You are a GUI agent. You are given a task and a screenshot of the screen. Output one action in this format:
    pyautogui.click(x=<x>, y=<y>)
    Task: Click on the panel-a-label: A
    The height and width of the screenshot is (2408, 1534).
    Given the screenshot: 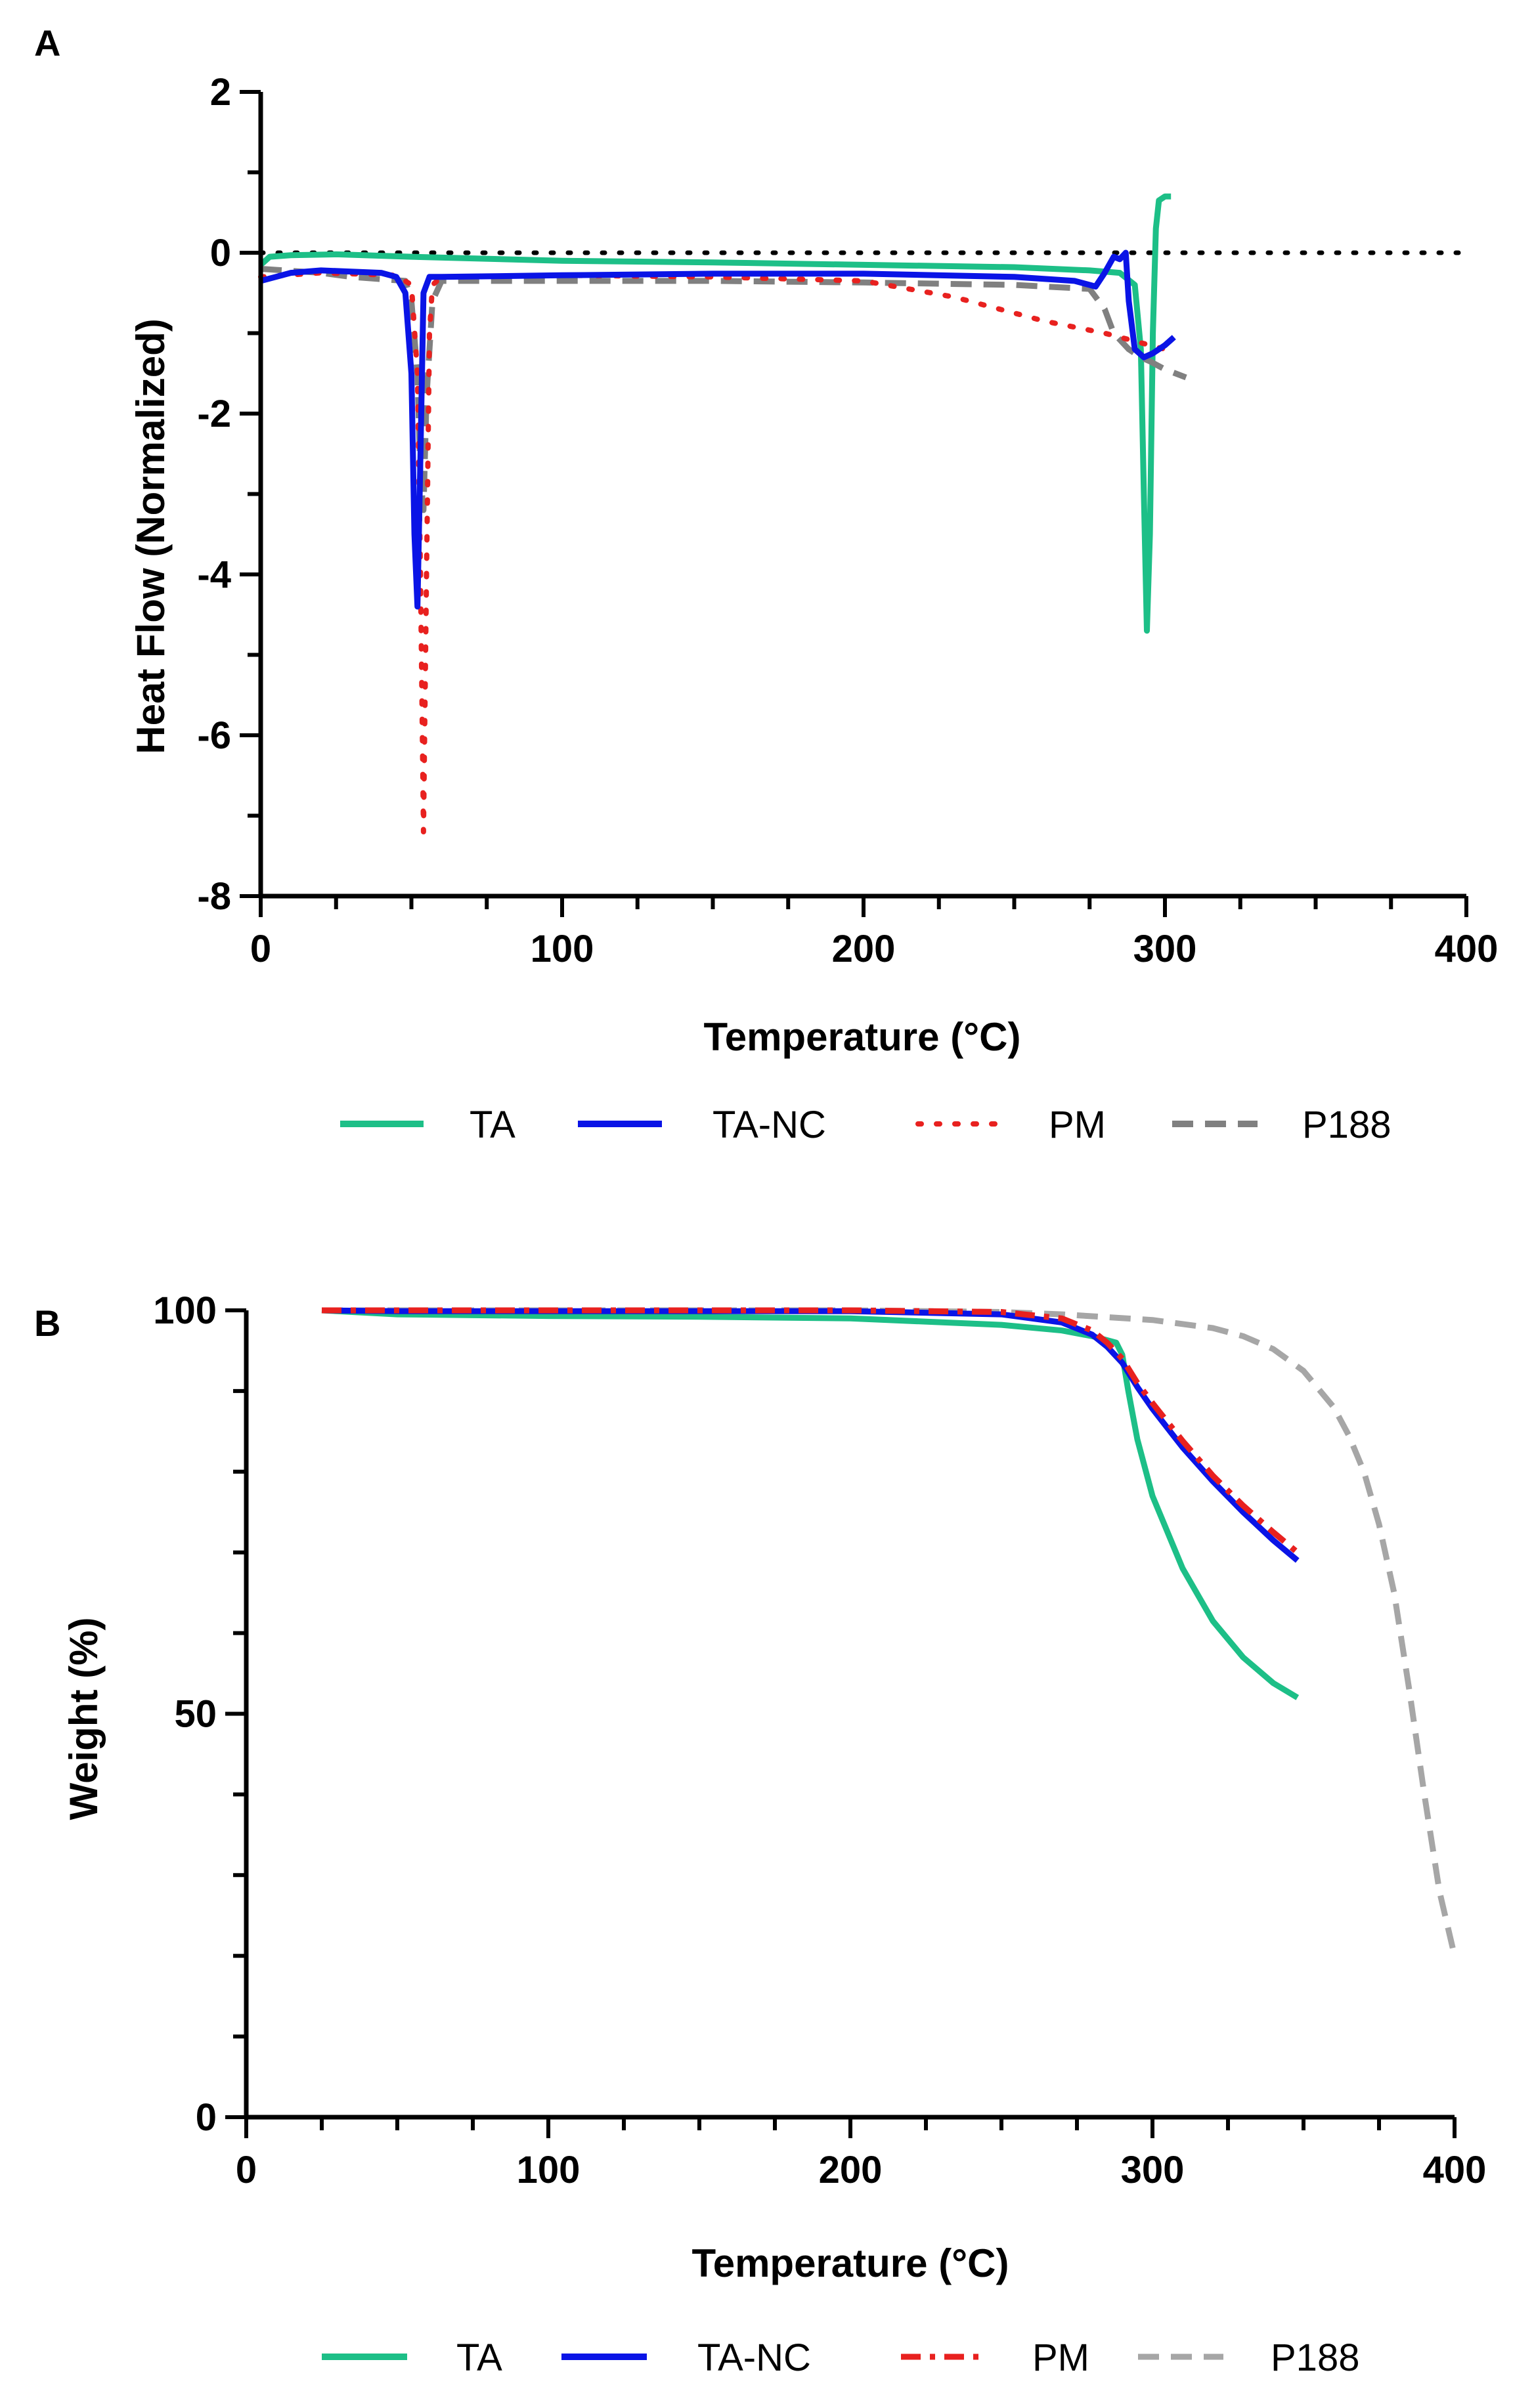 What is the action you would take?
    pyautogui.click(x=47, y=43)
    